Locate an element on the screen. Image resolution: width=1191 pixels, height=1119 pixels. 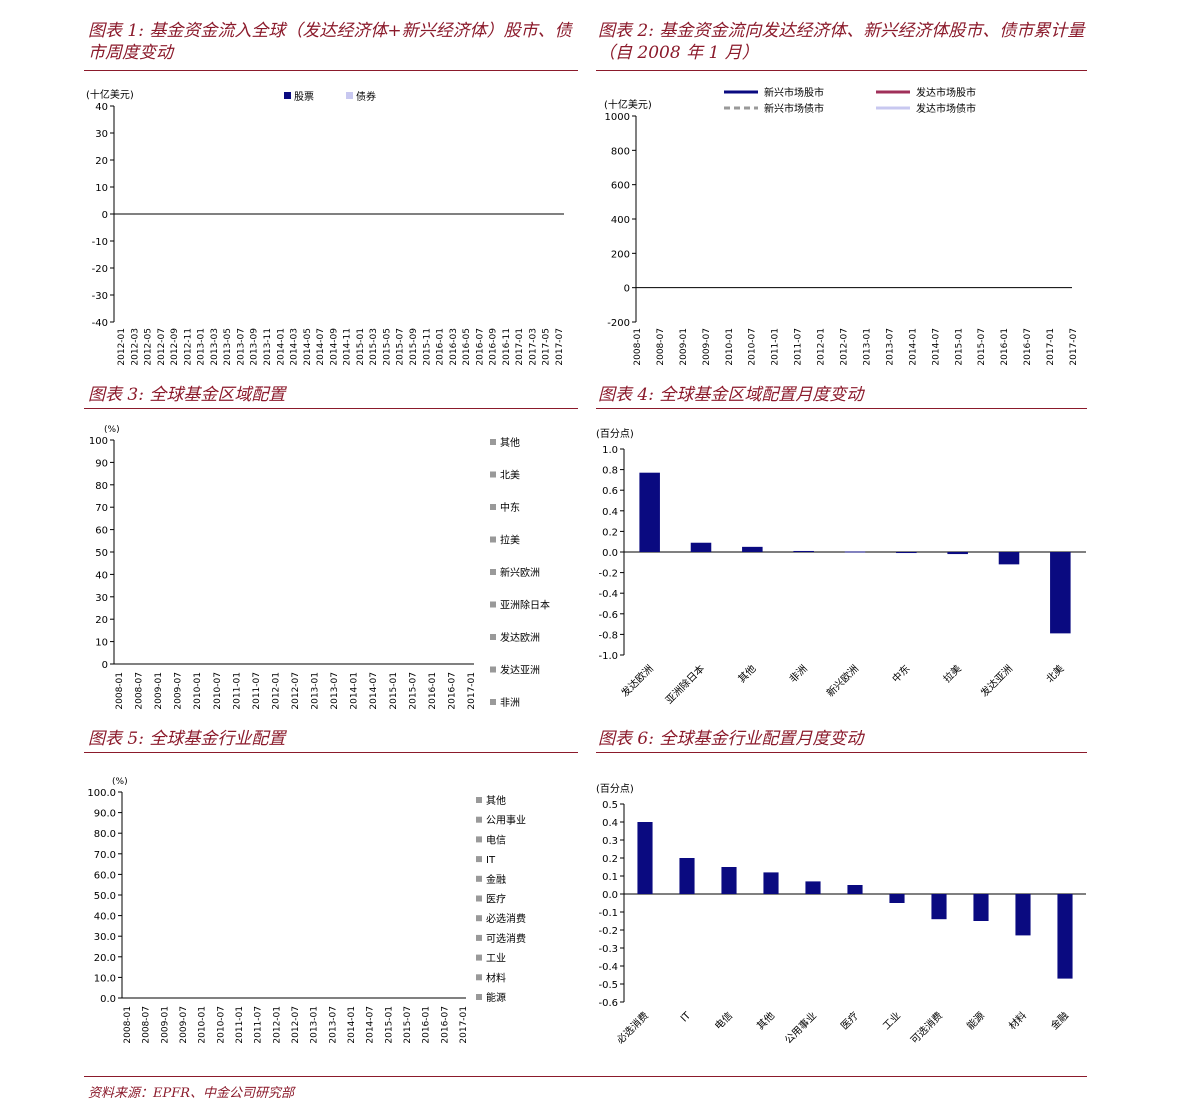
chart-1-xtick-label: 2015-07 is located at coordinates (401, 347).